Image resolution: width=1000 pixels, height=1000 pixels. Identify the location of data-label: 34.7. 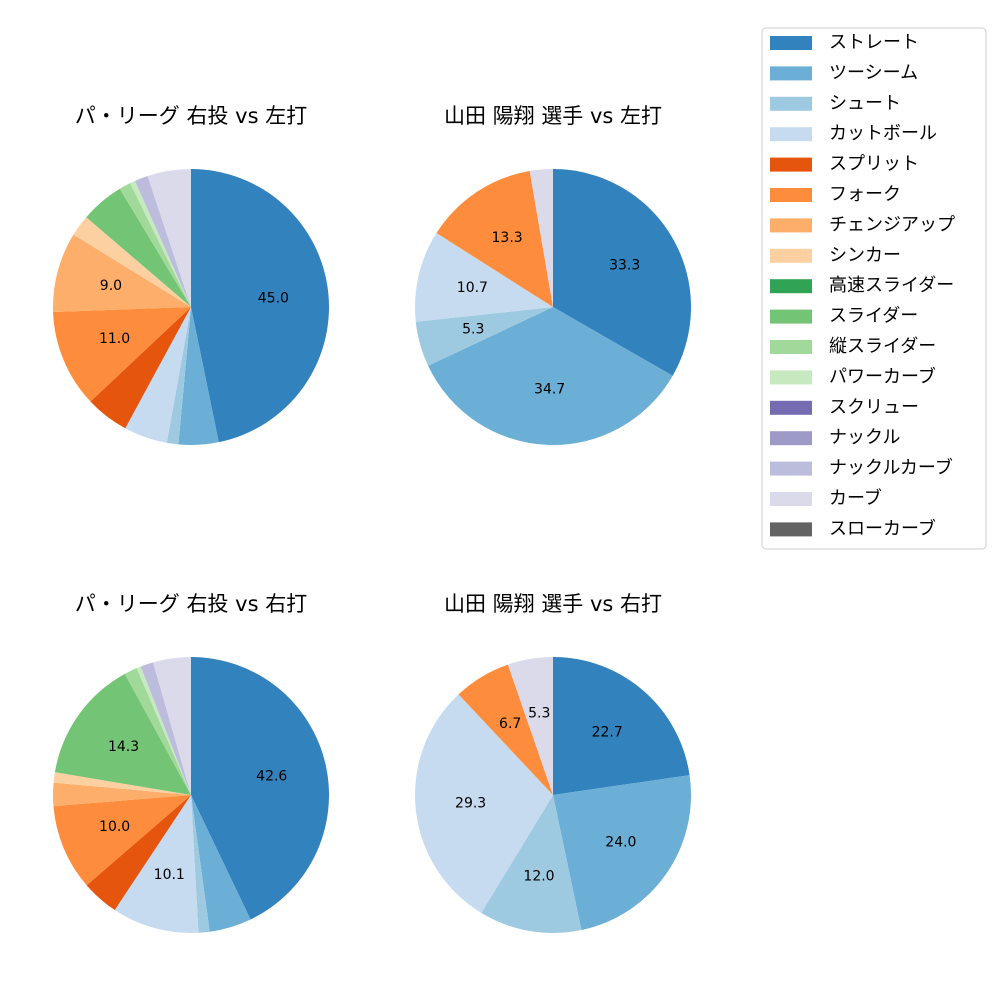
(549, 390).